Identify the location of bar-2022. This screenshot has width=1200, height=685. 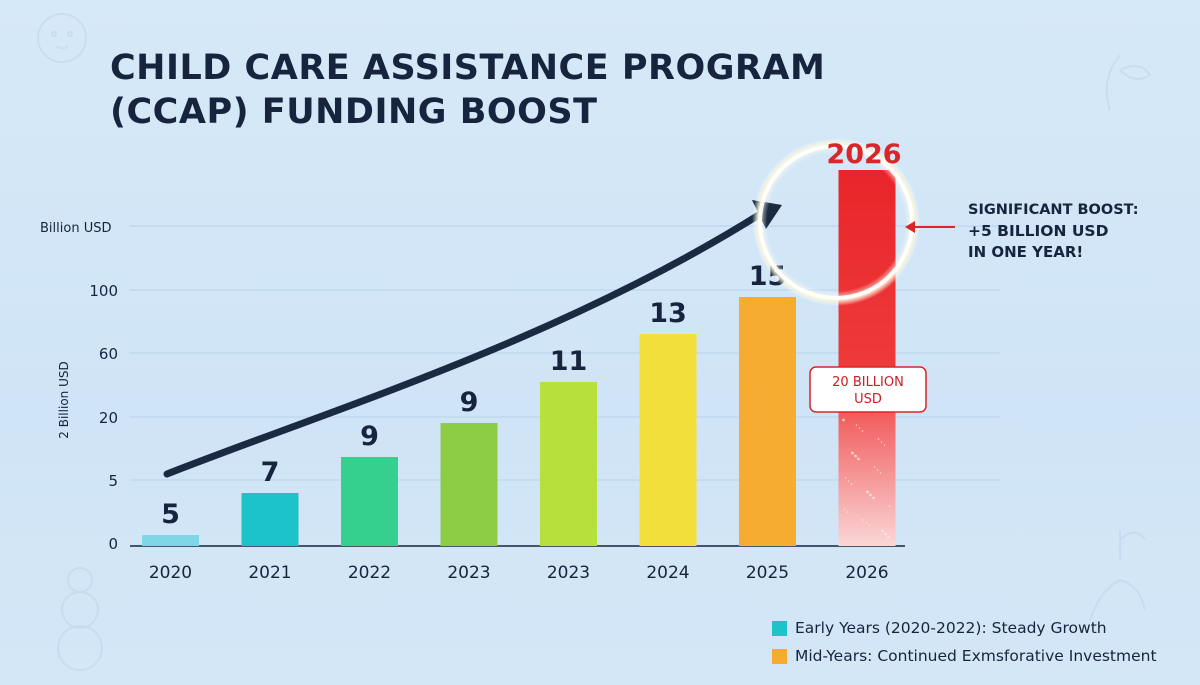
(369, 501).